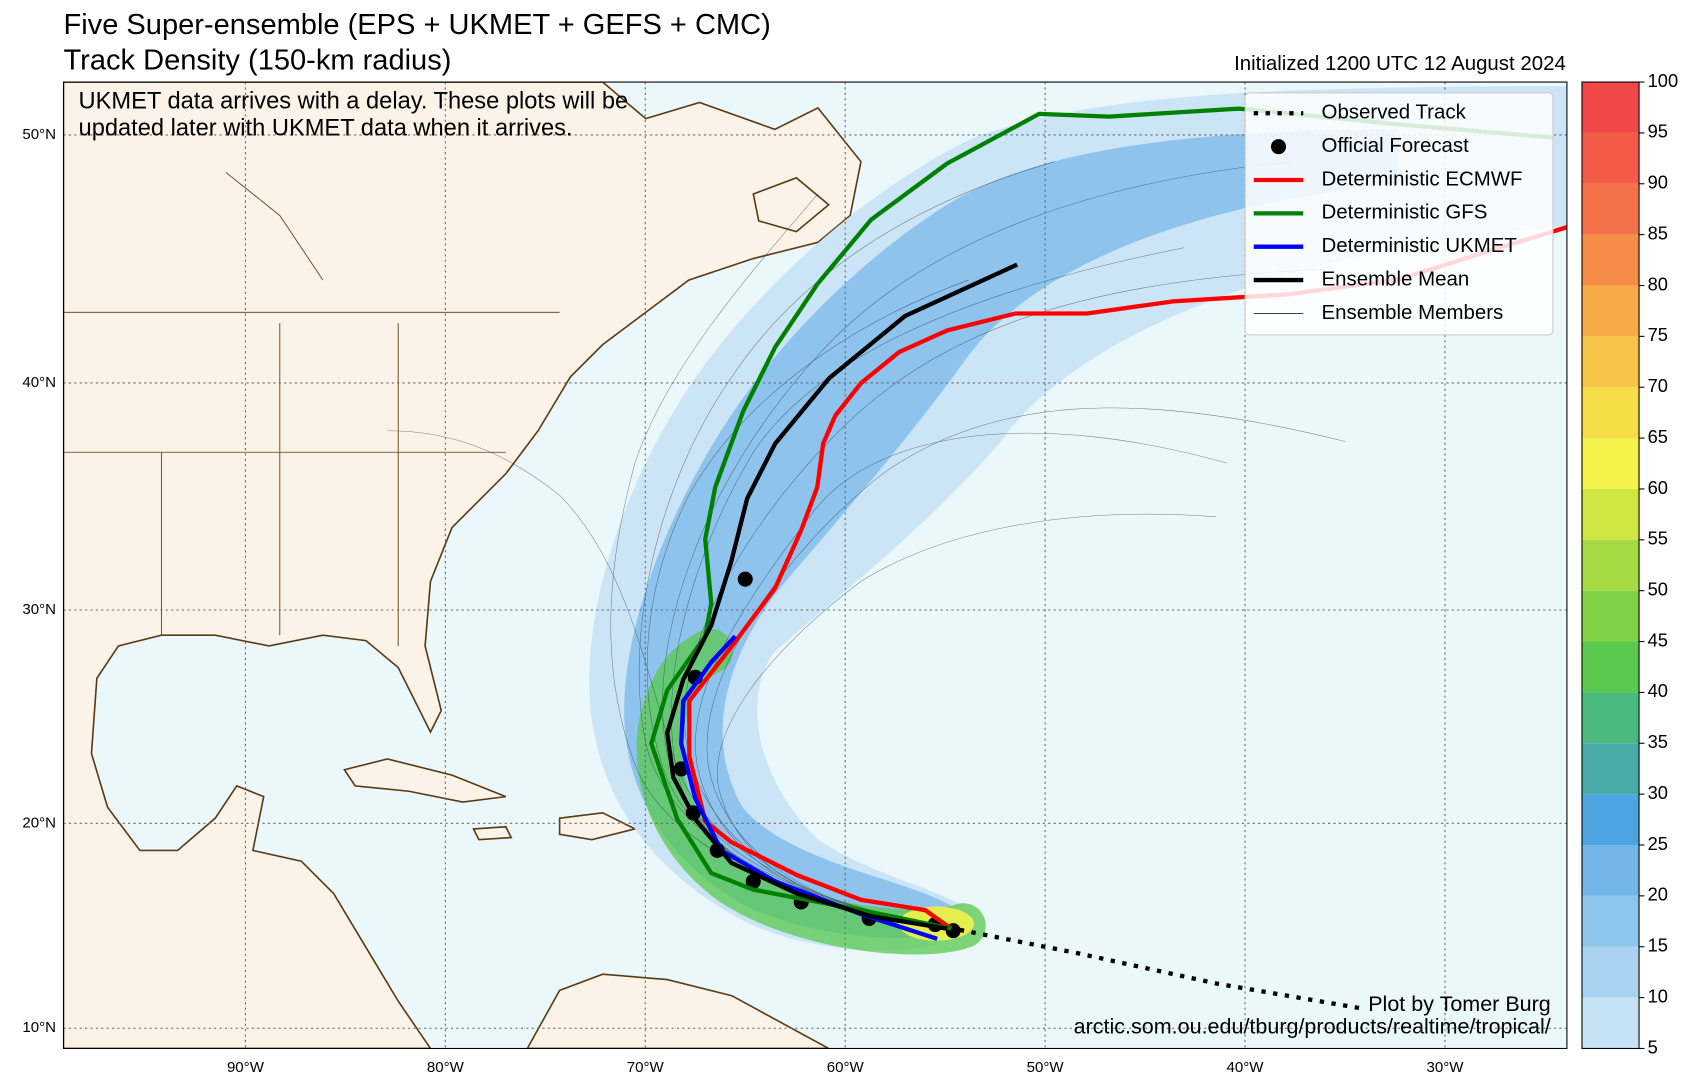 This screenshot has height=1081, width=1681. What do you see at coordinates (1046, 1067) in the screenshot?
I see `lon-tick-label: 50°W` at bounding box center [1046, 1067].